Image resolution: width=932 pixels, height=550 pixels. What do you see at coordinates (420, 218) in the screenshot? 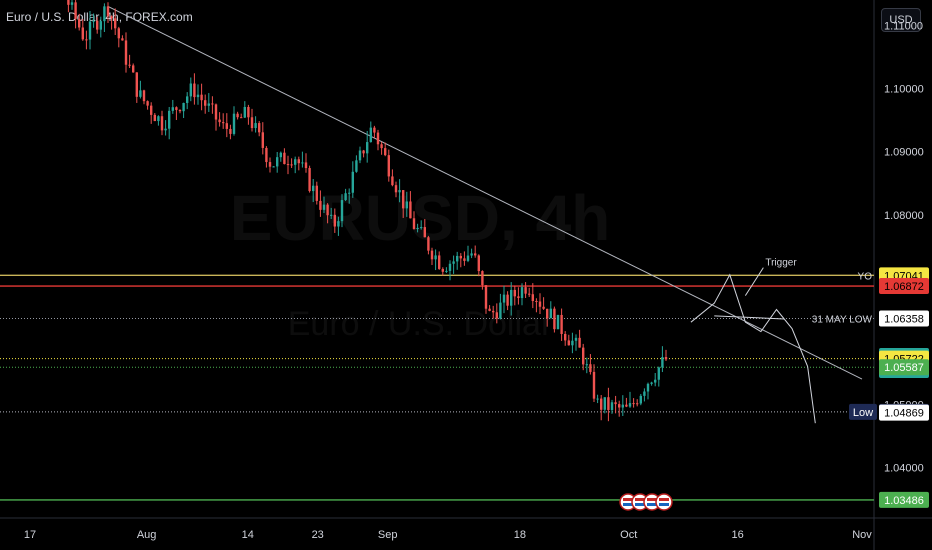
I see `watermark-symbol: EURUSD, 4h` at bounding box center [420, 218].